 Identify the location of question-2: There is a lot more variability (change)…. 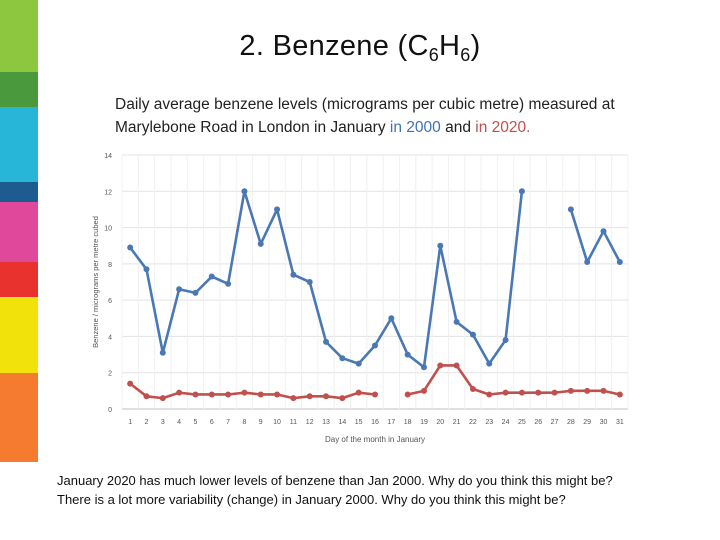
(311, 499).